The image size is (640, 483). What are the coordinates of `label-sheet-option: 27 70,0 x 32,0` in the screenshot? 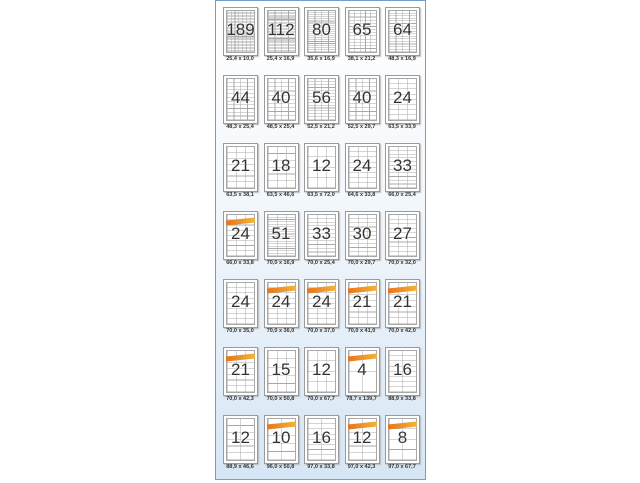 It's located at (403, 245).